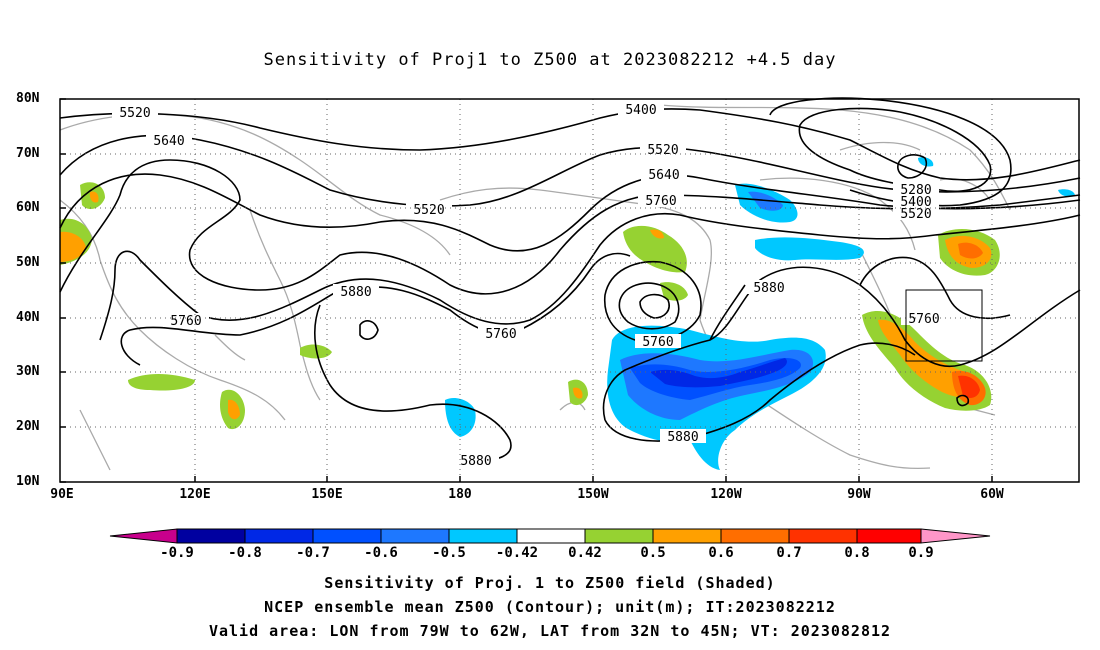 The width and height of the screenshot is (1100, 650). Describe the element at coordinates (381, 553) in the screenshot. I see `colorbar-label: -0.6` at that location.